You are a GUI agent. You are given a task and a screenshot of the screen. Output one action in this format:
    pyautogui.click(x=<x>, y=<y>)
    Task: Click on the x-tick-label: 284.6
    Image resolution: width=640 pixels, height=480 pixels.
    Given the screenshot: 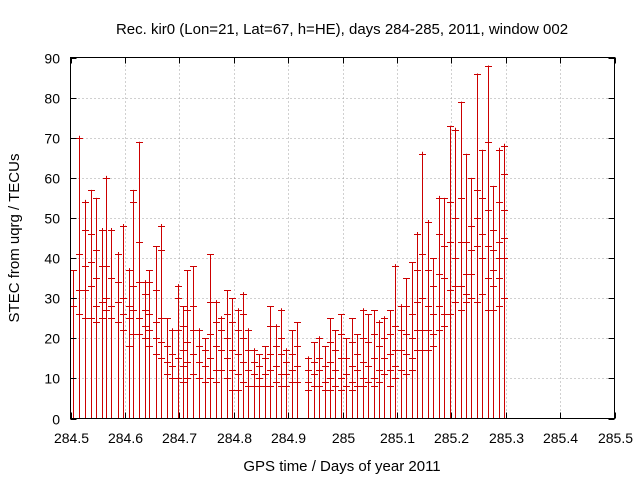 What is the action you would take?
    pyautogui.click(x=125, y=438)
    